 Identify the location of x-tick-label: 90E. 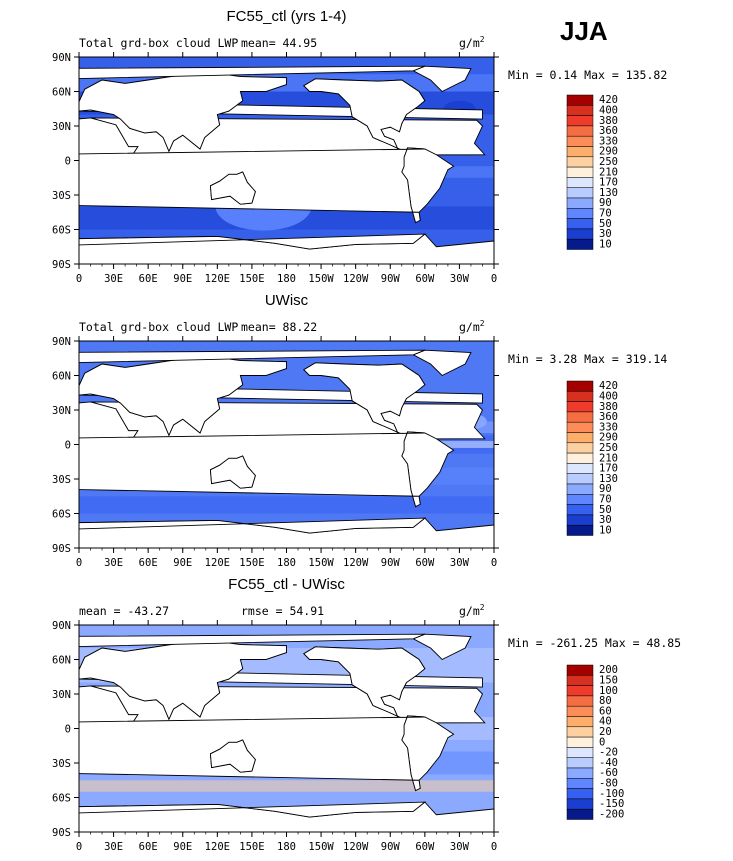
(182, 847).